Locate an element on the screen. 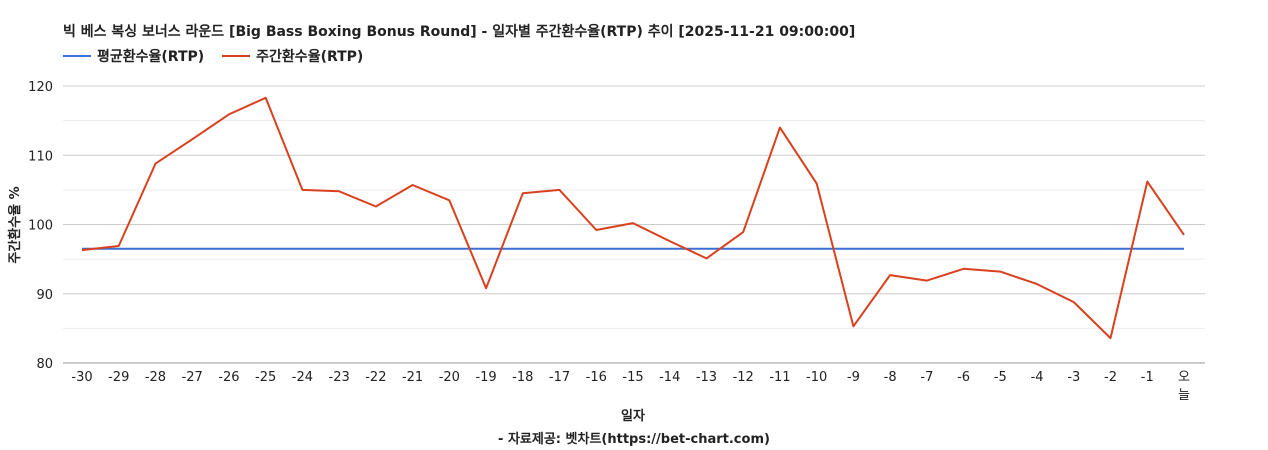 The image size is (1268, 450). x-tick-label: -22 is located at coordinates (375, 377).